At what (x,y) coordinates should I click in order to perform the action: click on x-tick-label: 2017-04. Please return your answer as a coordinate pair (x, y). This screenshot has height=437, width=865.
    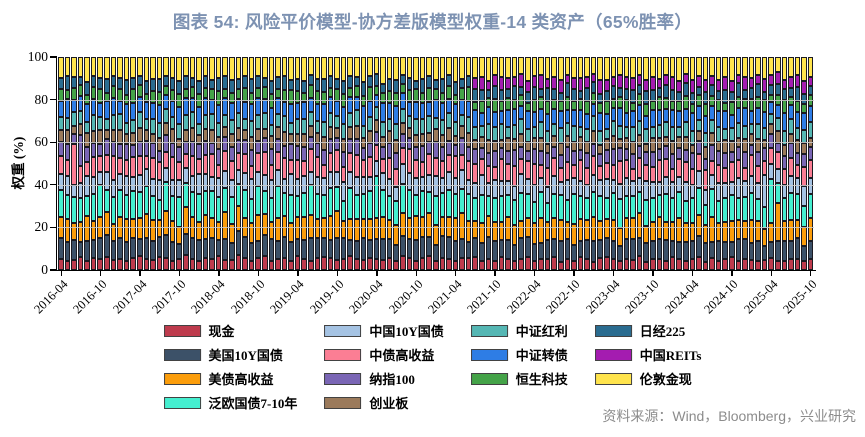
    Looking at the image, I should click on (129, 297).